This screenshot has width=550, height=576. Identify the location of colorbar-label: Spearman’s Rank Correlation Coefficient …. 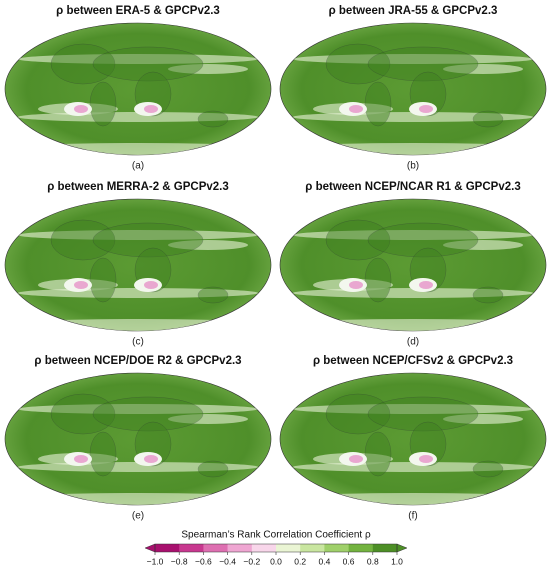
(276, 535).